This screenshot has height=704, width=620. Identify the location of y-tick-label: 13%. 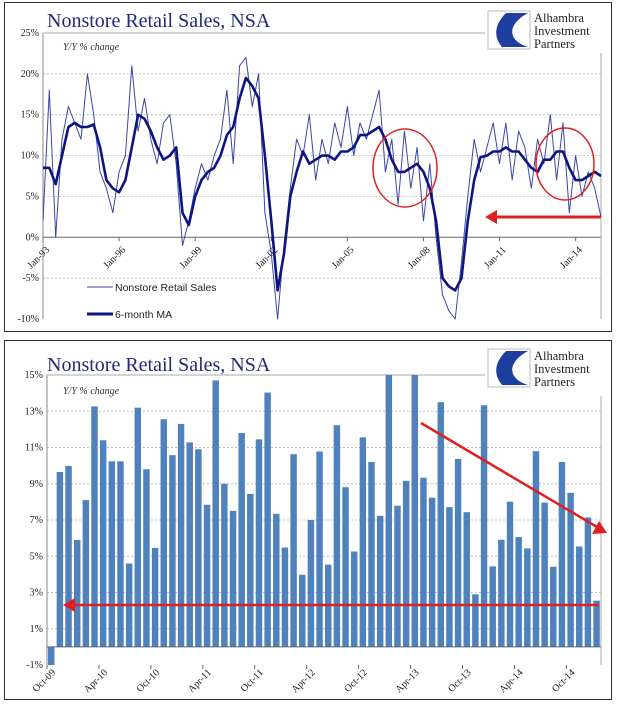
(34, 411).